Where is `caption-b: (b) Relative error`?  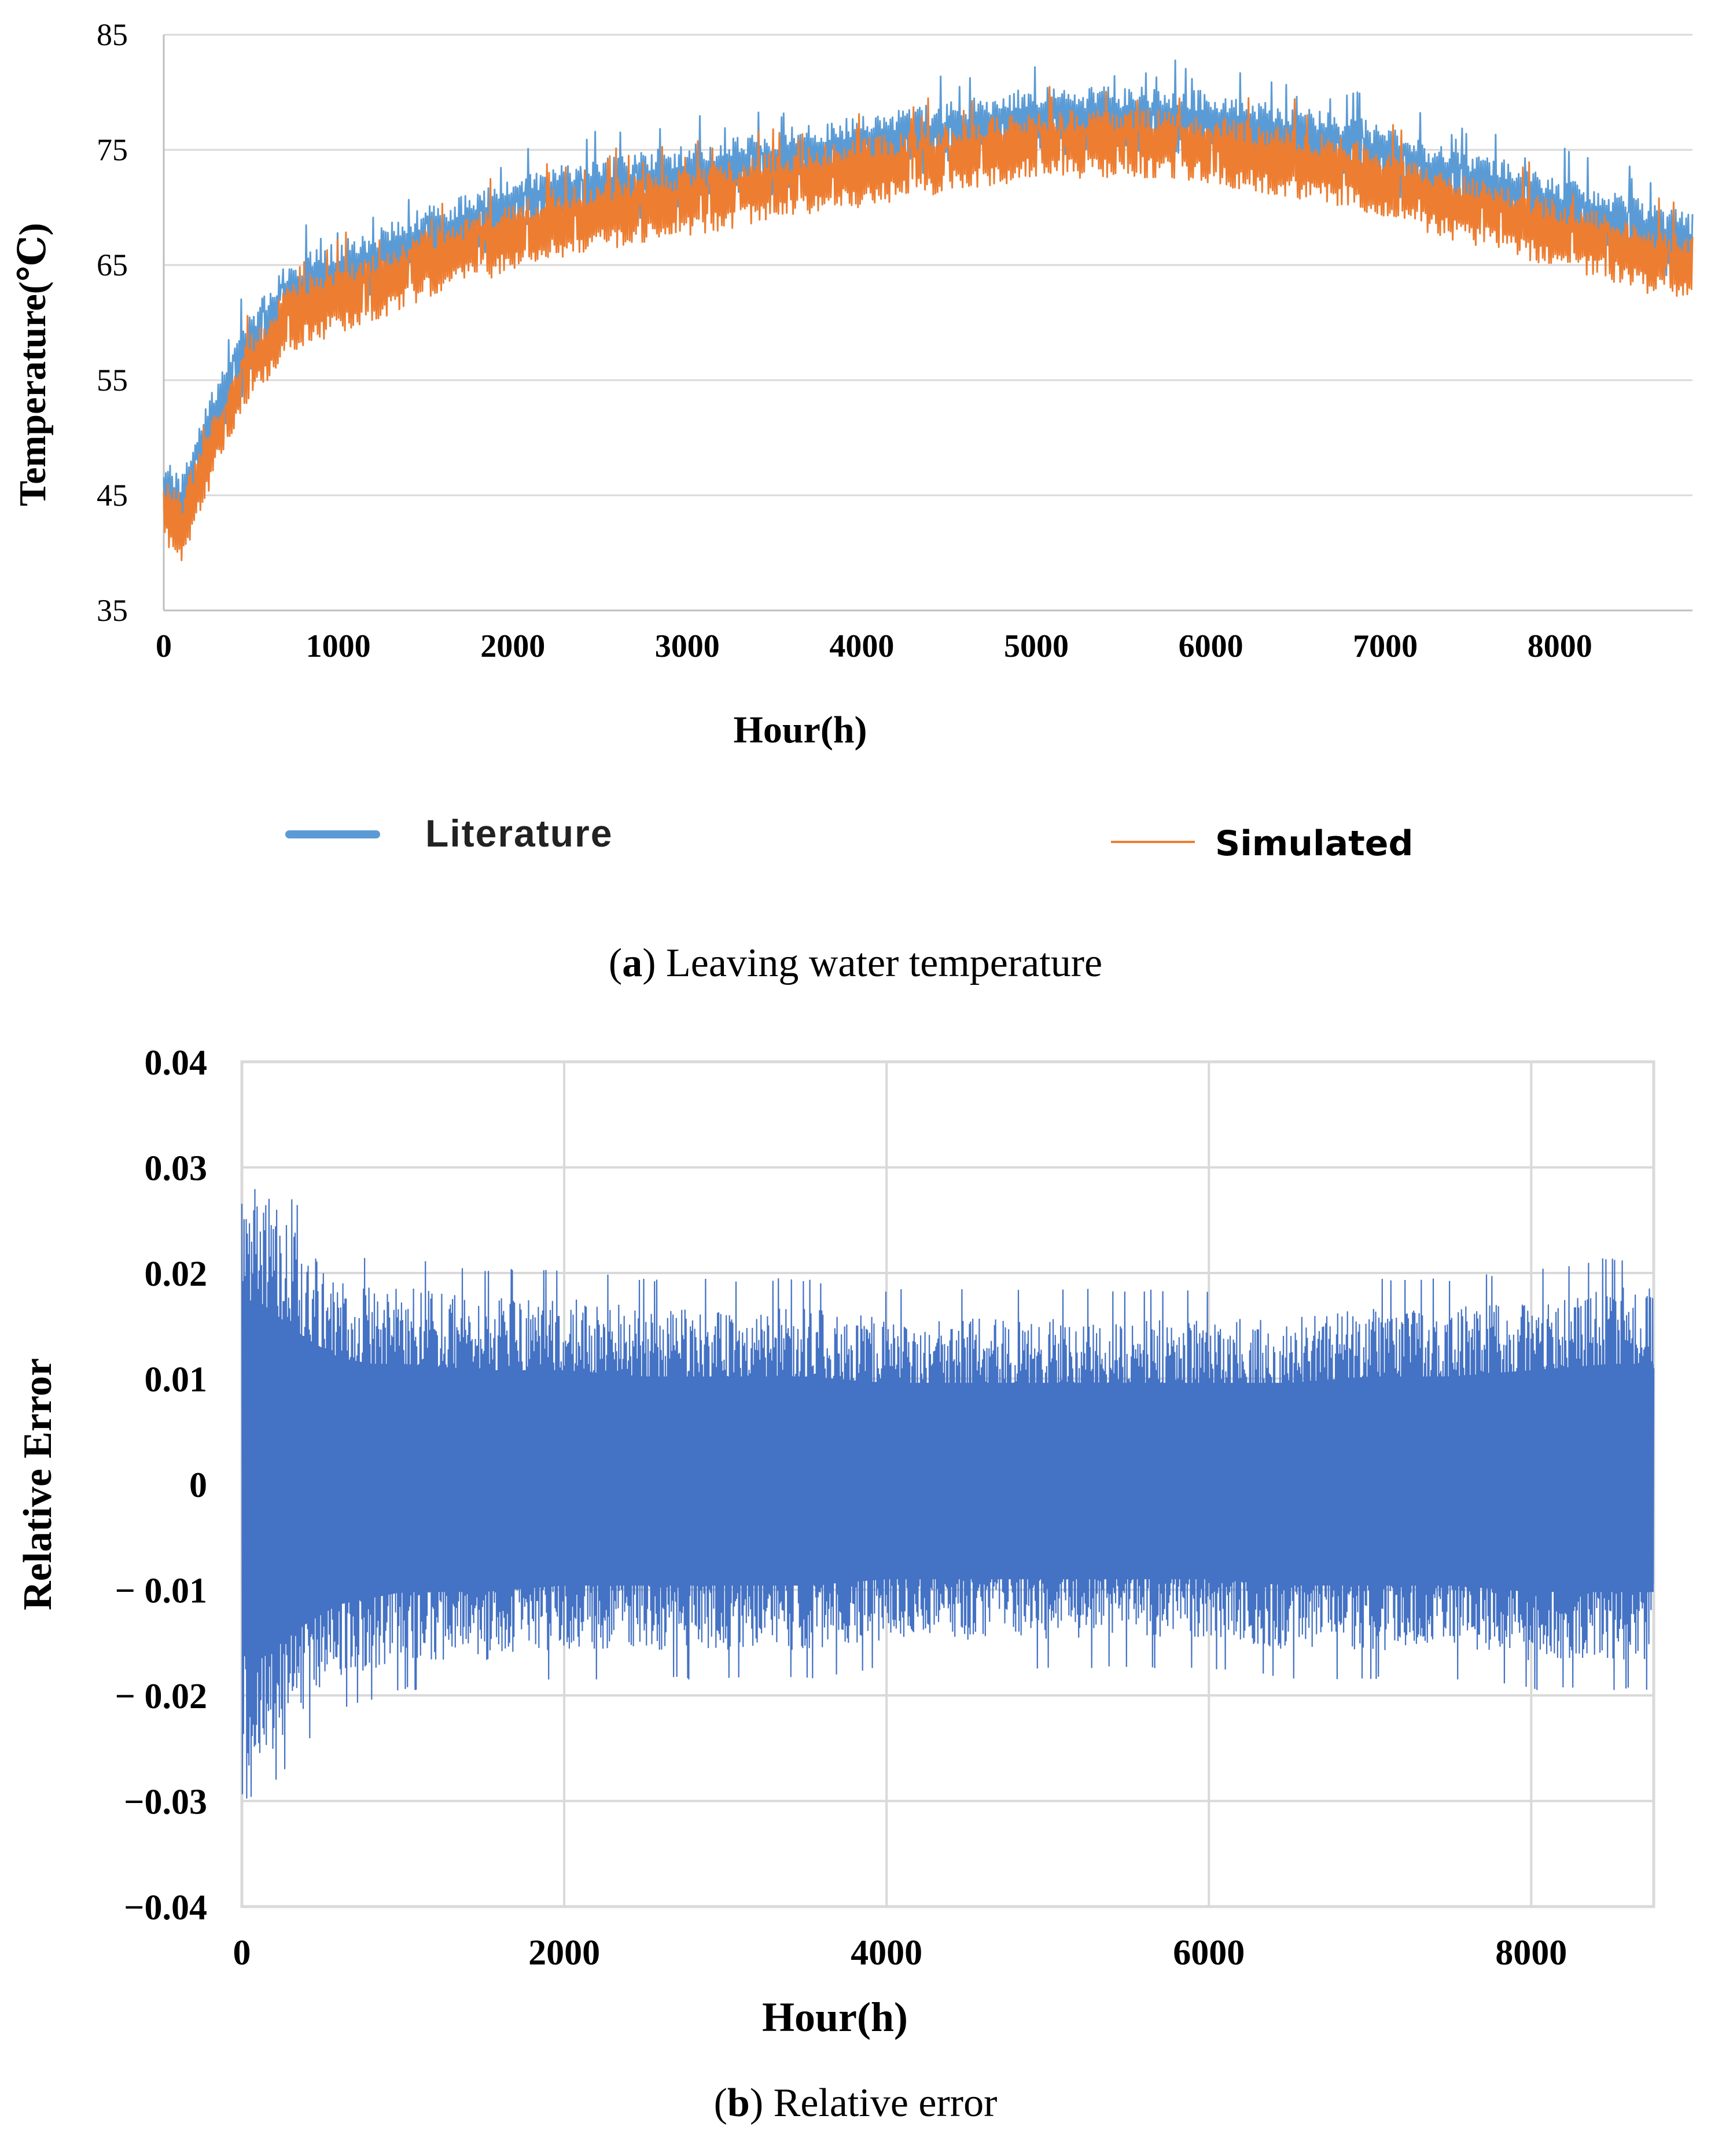
caption-b: (b) Relative error is located at coordinates (855, 2103).